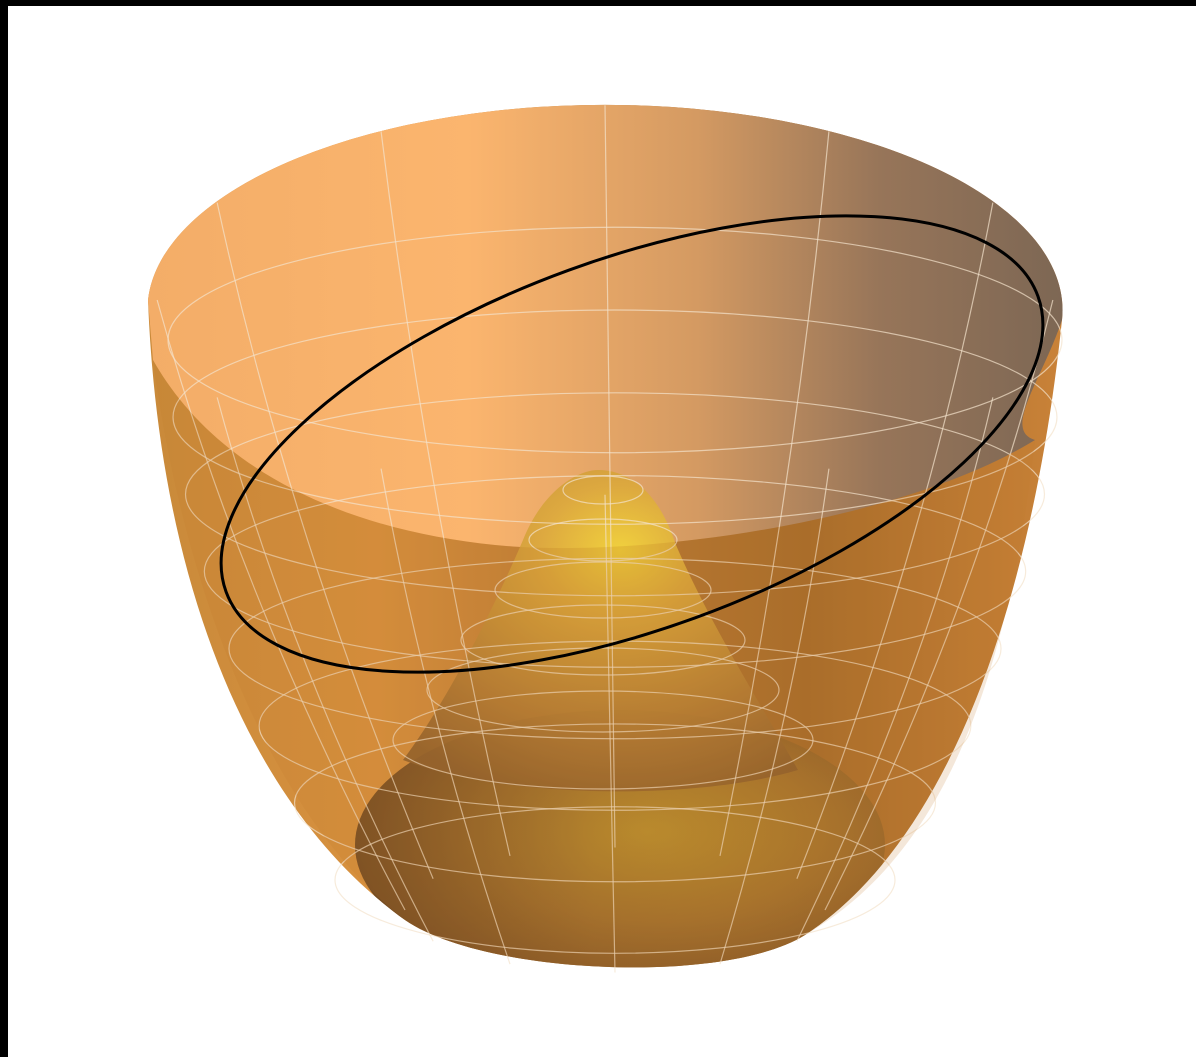 This screenshot has height=1057, width=1196. I want to click on central-hump, so click(600, 631).